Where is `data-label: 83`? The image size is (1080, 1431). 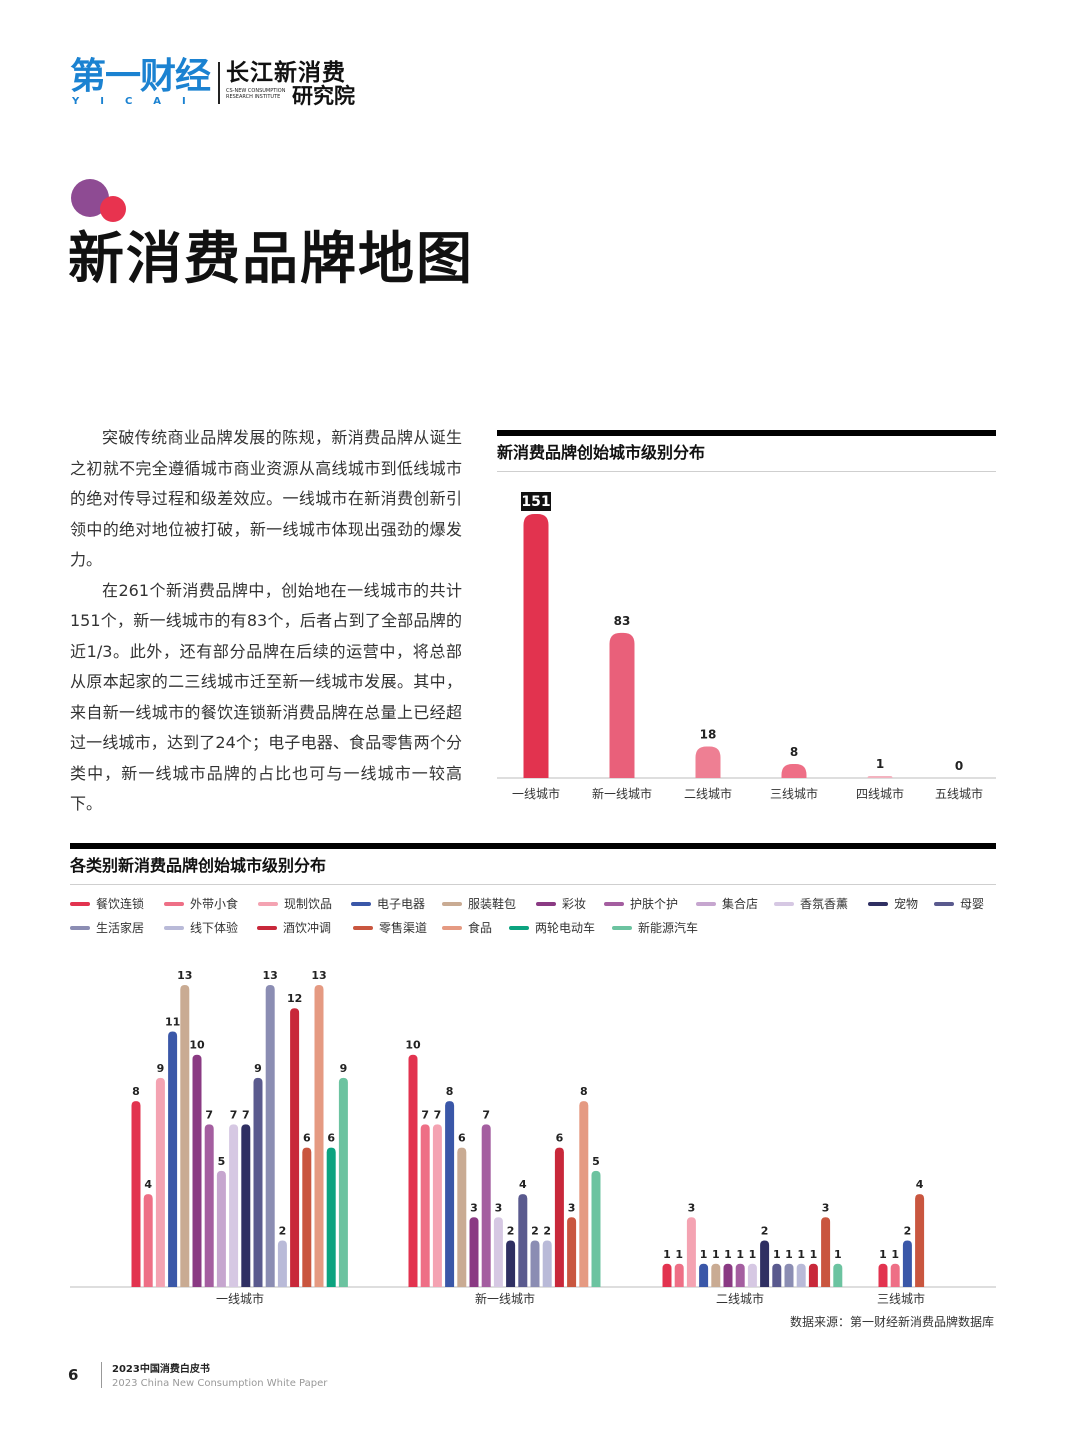 data-label: 83 is located at coordinates (622, 621).